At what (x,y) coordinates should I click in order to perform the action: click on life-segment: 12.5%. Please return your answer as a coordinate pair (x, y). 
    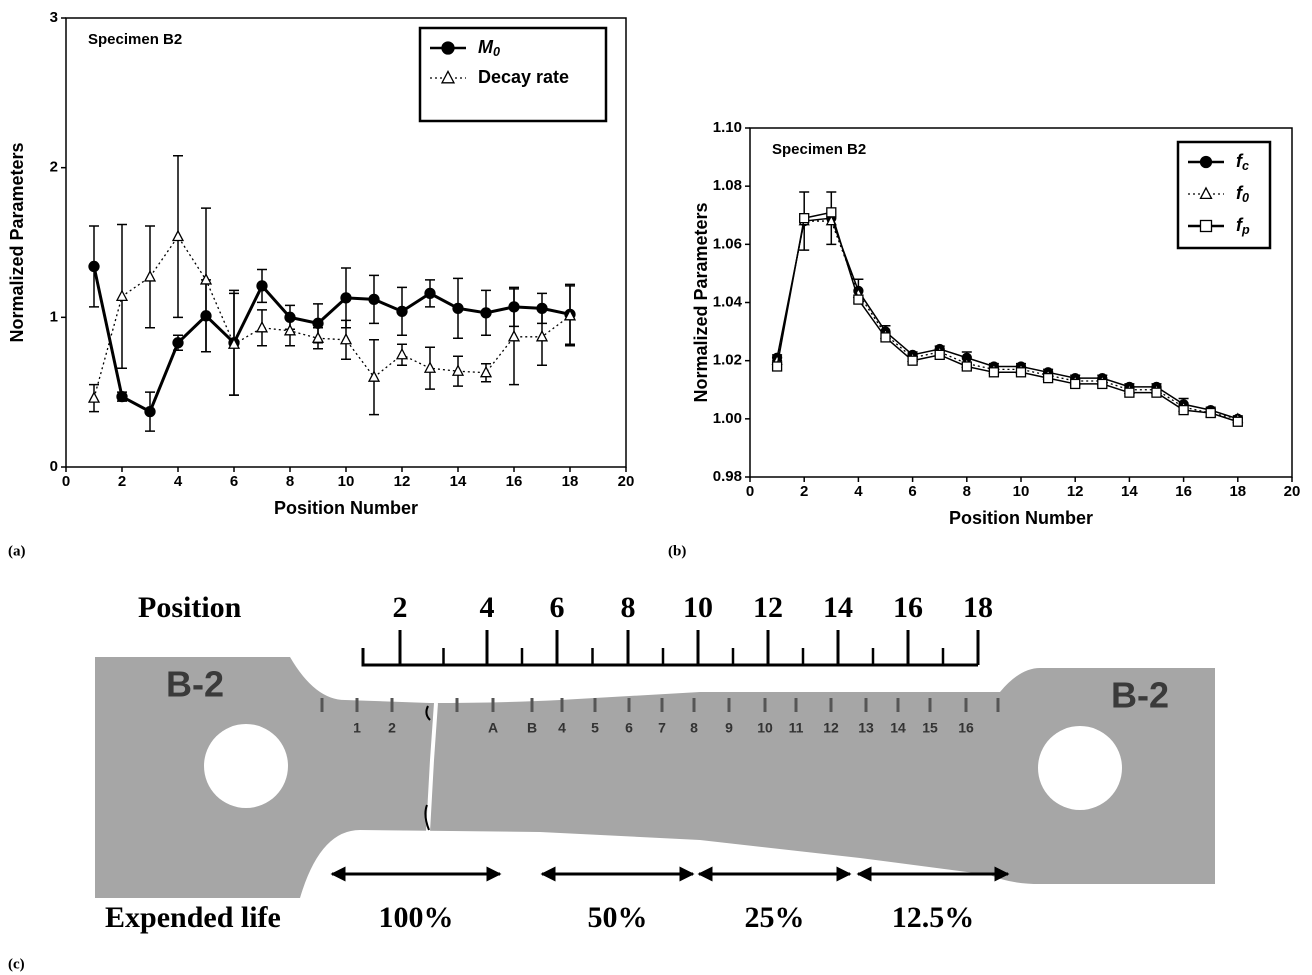
    Looking at the image, I should click on (933, 917).